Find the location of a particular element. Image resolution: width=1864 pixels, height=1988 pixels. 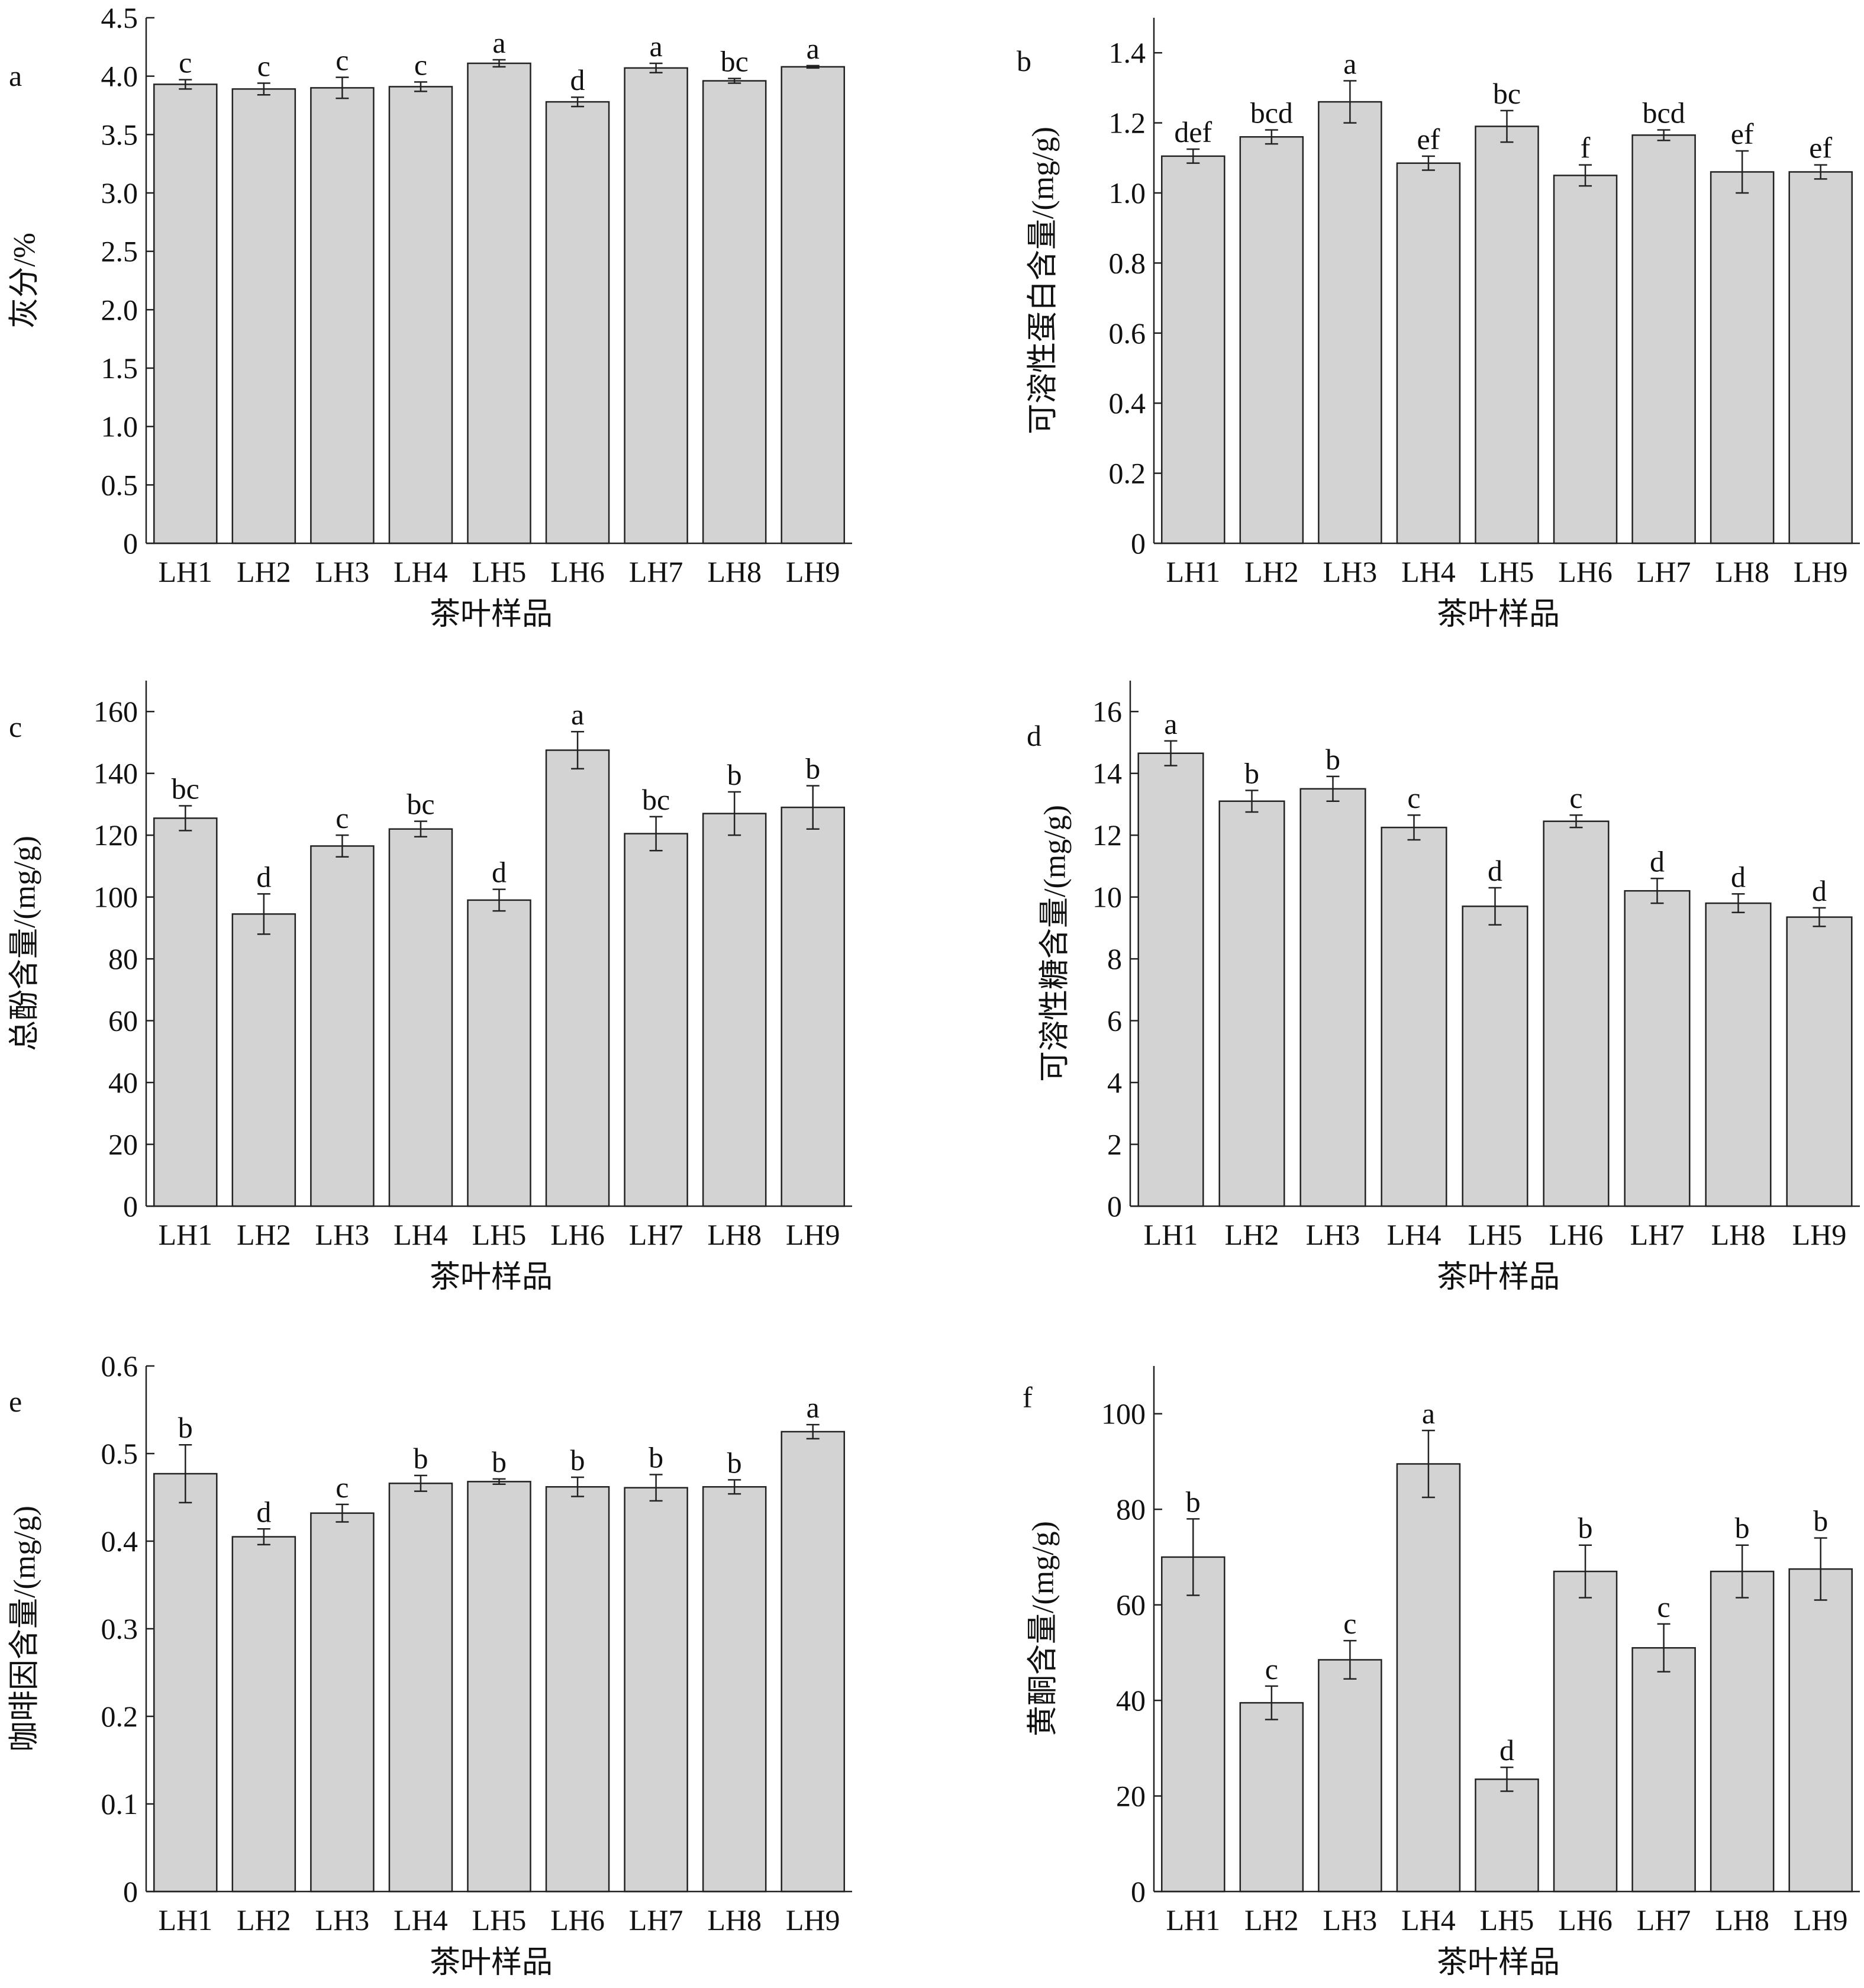

bar-d-LH2 is located at coordinates (1251, 1003).